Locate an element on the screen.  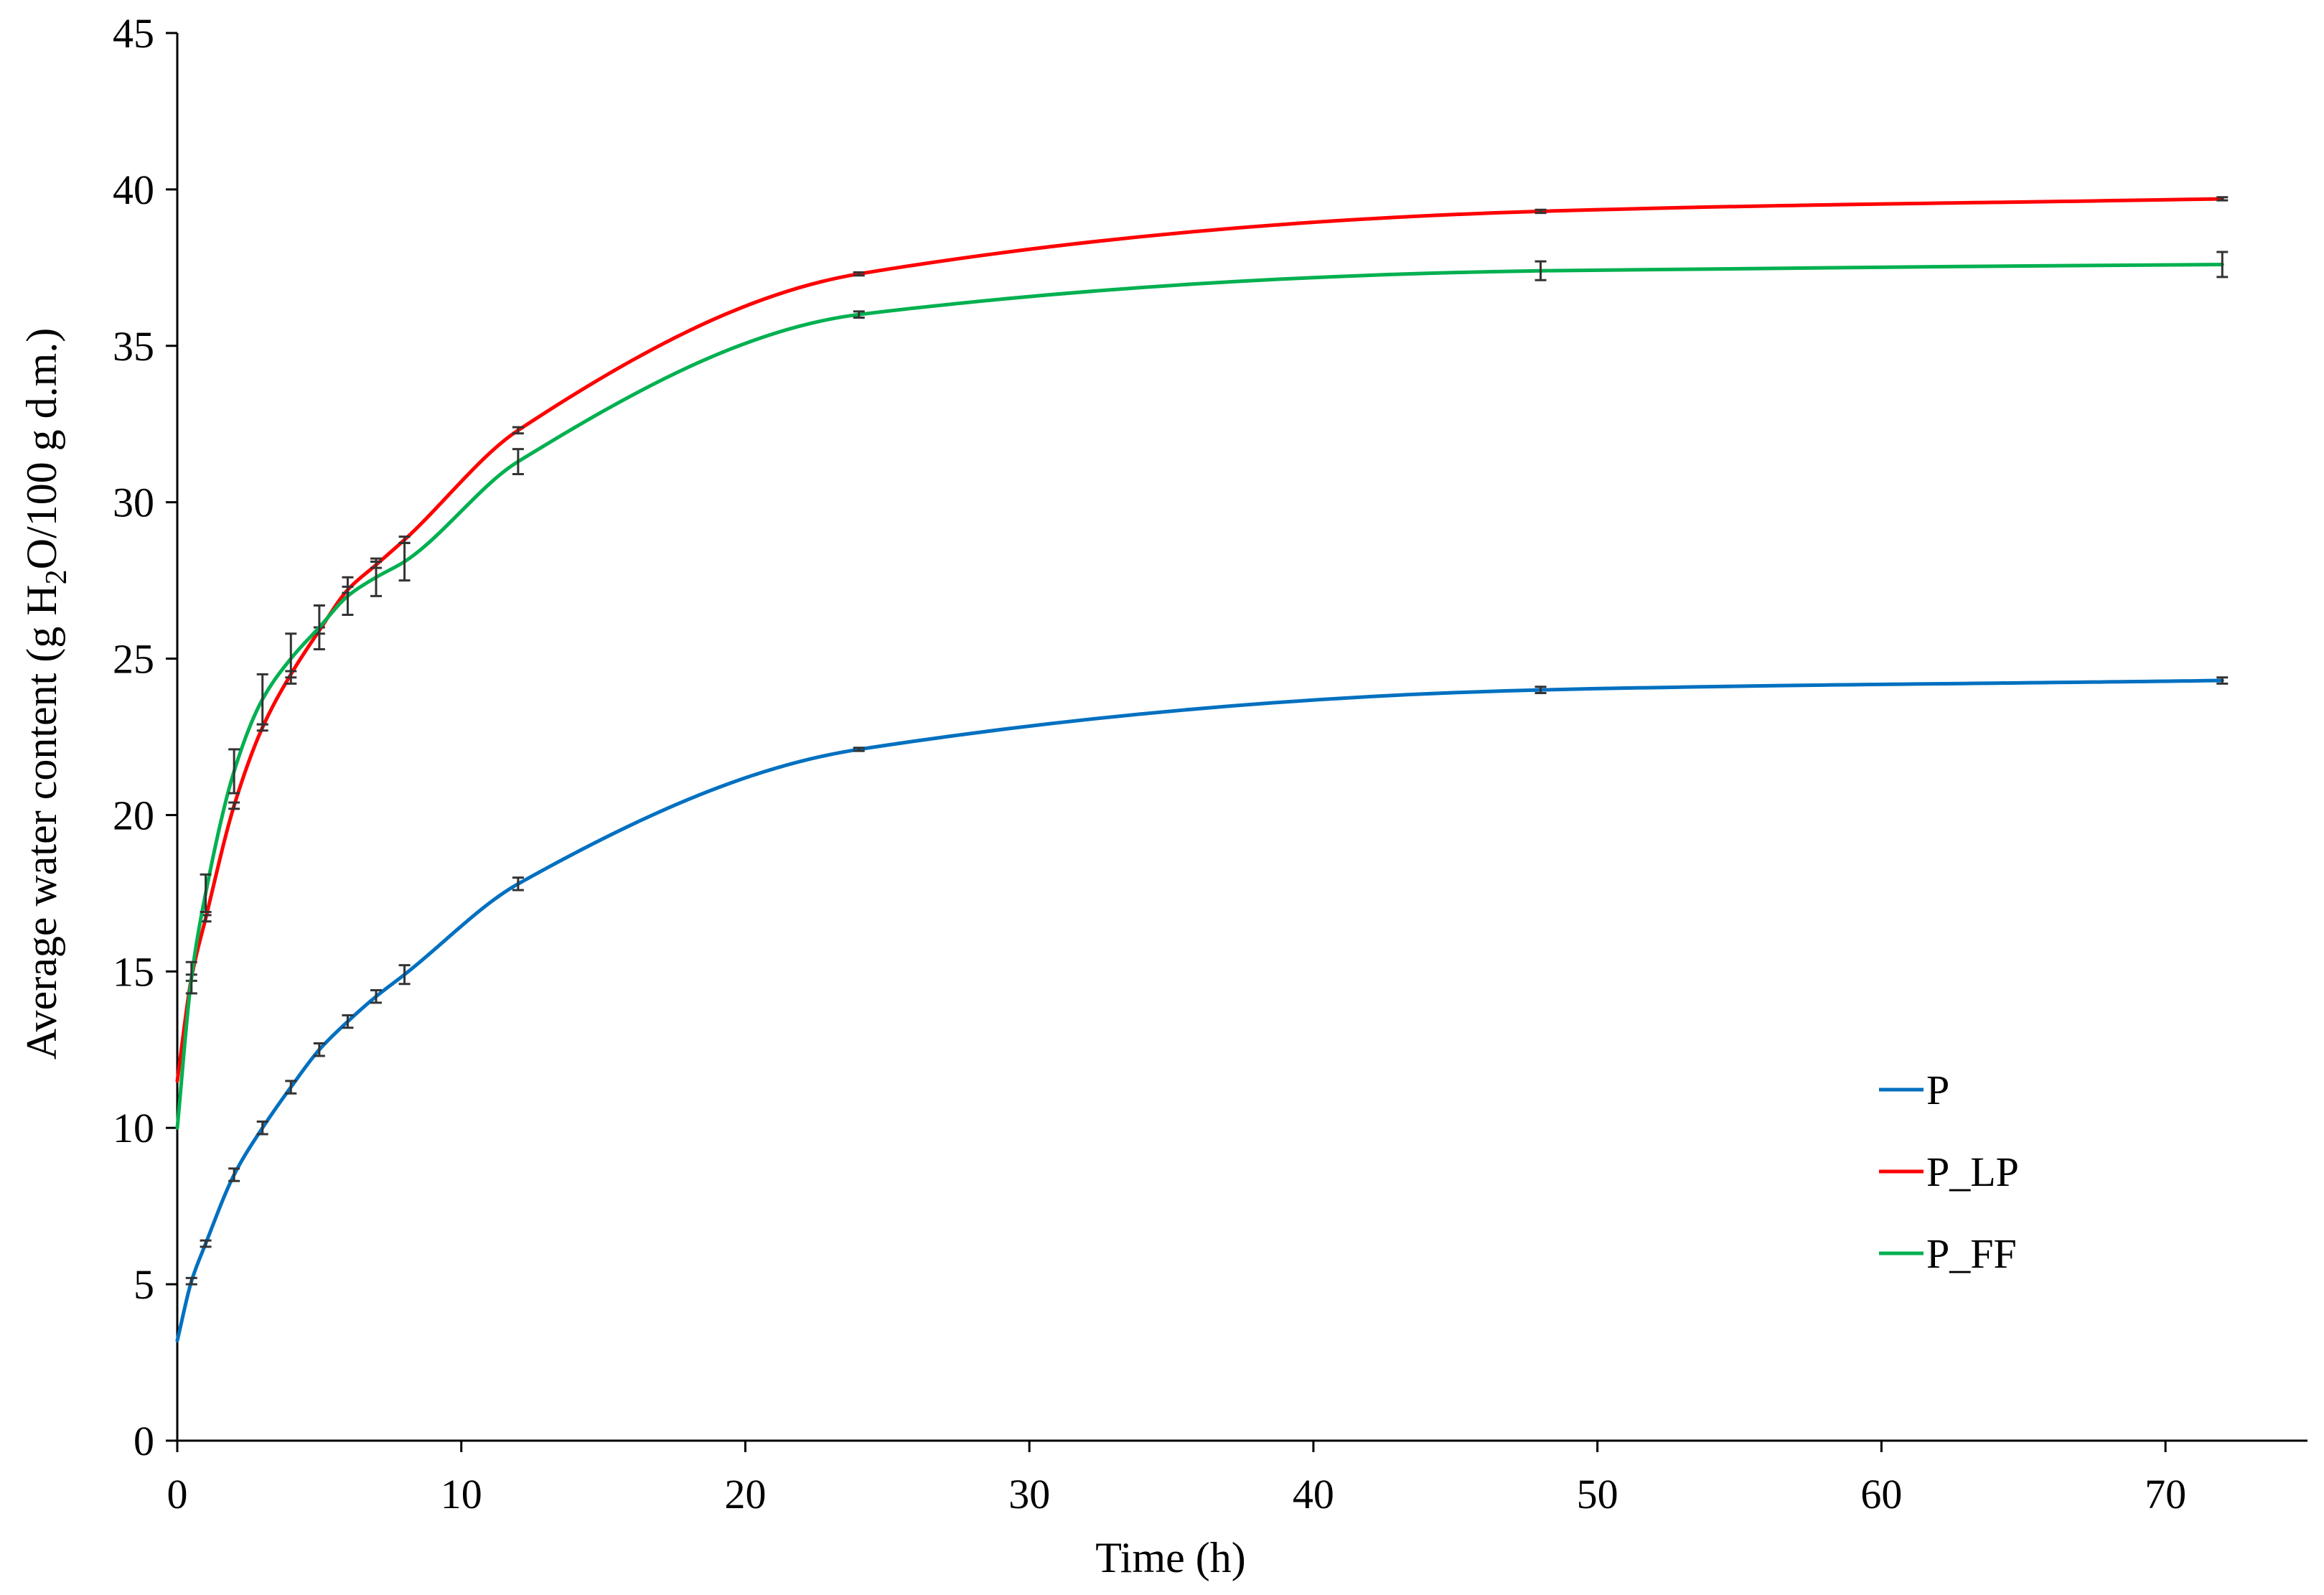
legend-item-p-ff: P_FF is located at coordinates (1948, 1253).